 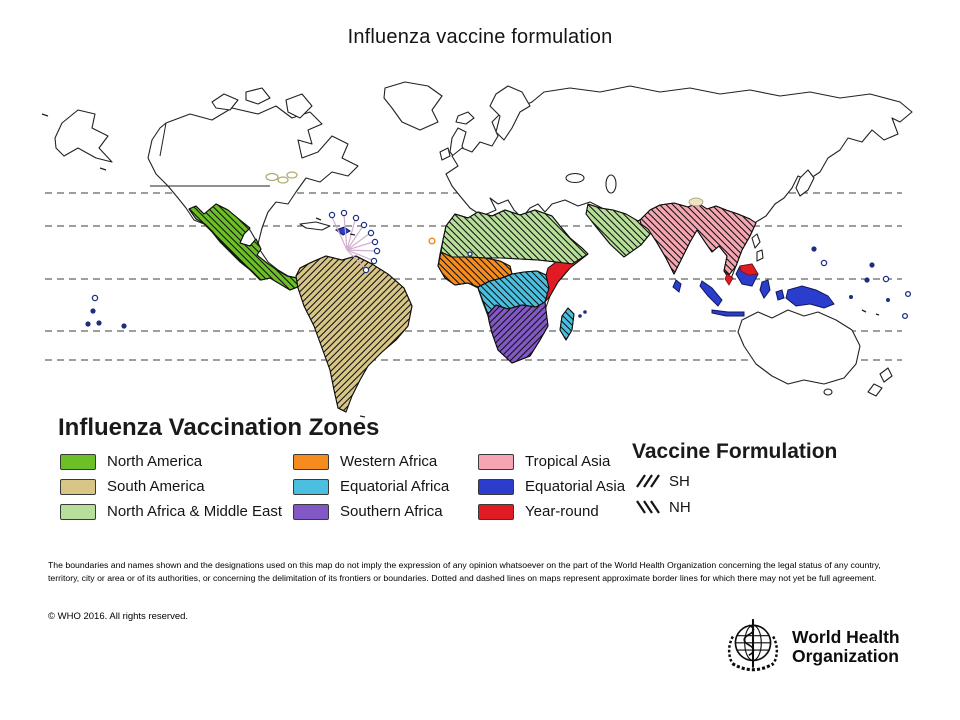 I want to click on legend-item-south-america: South America, so click(x=171, y=486).